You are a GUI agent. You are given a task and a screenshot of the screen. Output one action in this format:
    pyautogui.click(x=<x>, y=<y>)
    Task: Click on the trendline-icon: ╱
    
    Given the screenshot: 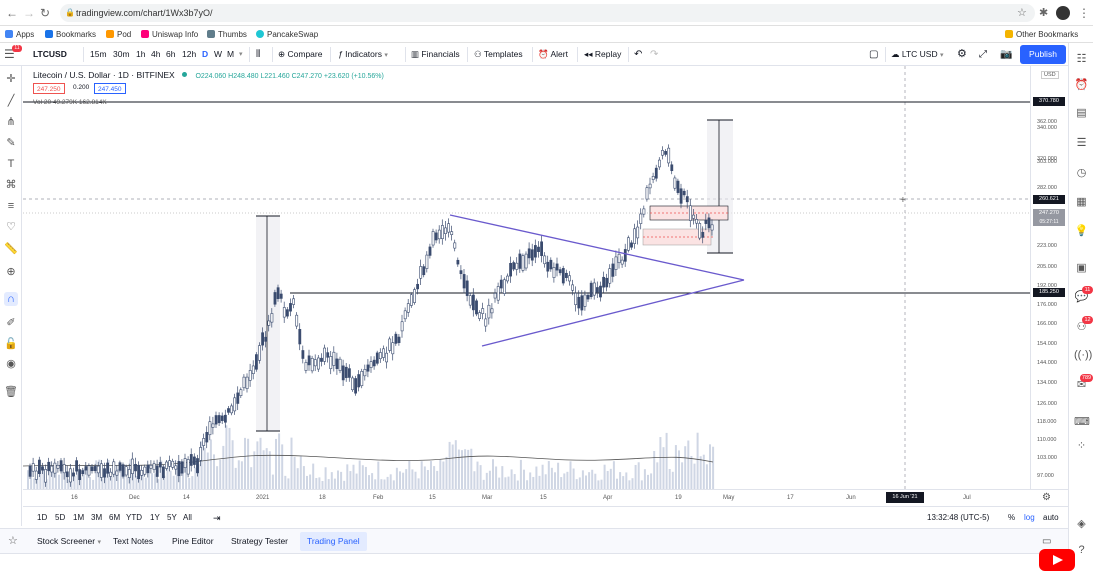 What is the action you would take?
    pyautogui.click(x=11, y=101)
    